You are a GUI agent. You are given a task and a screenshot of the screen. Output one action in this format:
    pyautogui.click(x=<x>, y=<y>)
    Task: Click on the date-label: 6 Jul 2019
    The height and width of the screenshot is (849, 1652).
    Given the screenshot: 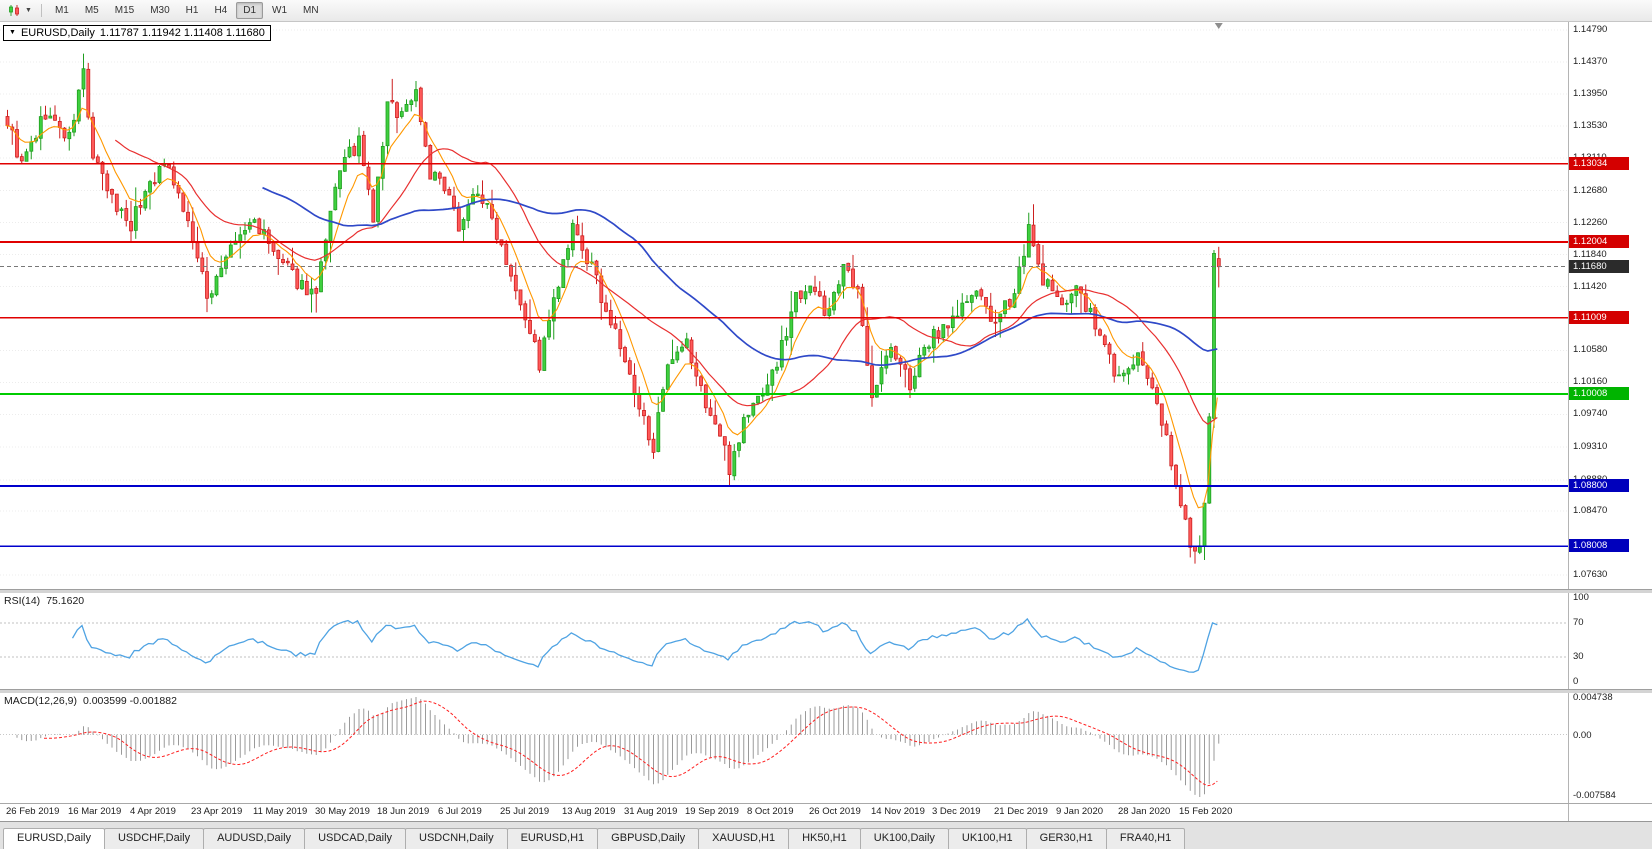 What is the action you would take?
    pyautogui.click(x=460, y=811)
    